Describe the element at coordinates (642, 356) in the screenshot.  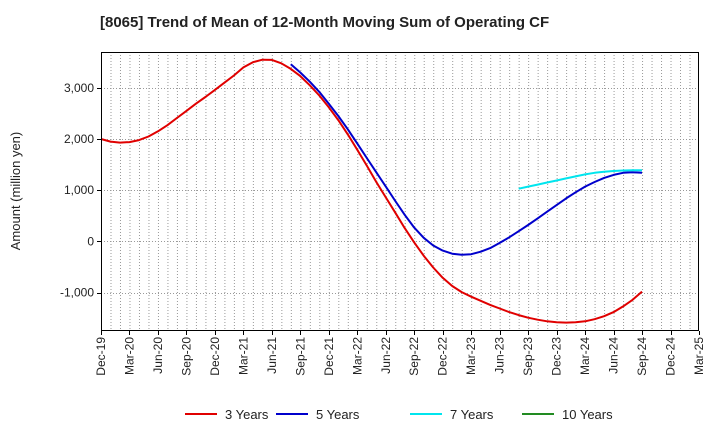
I see `x-tick-label: Sep-24` at that location.